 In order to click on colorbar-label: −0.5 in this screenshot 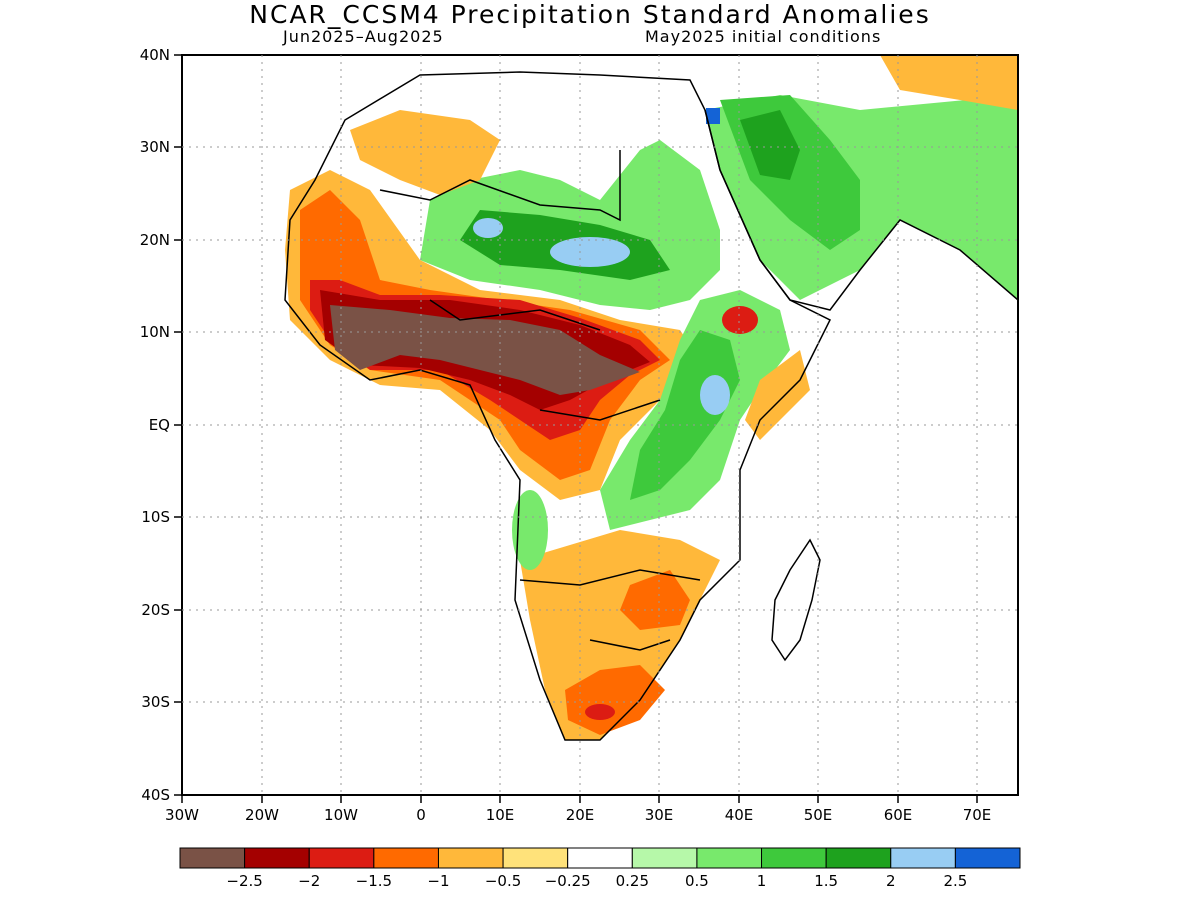, I will do `click(503, 881)`.